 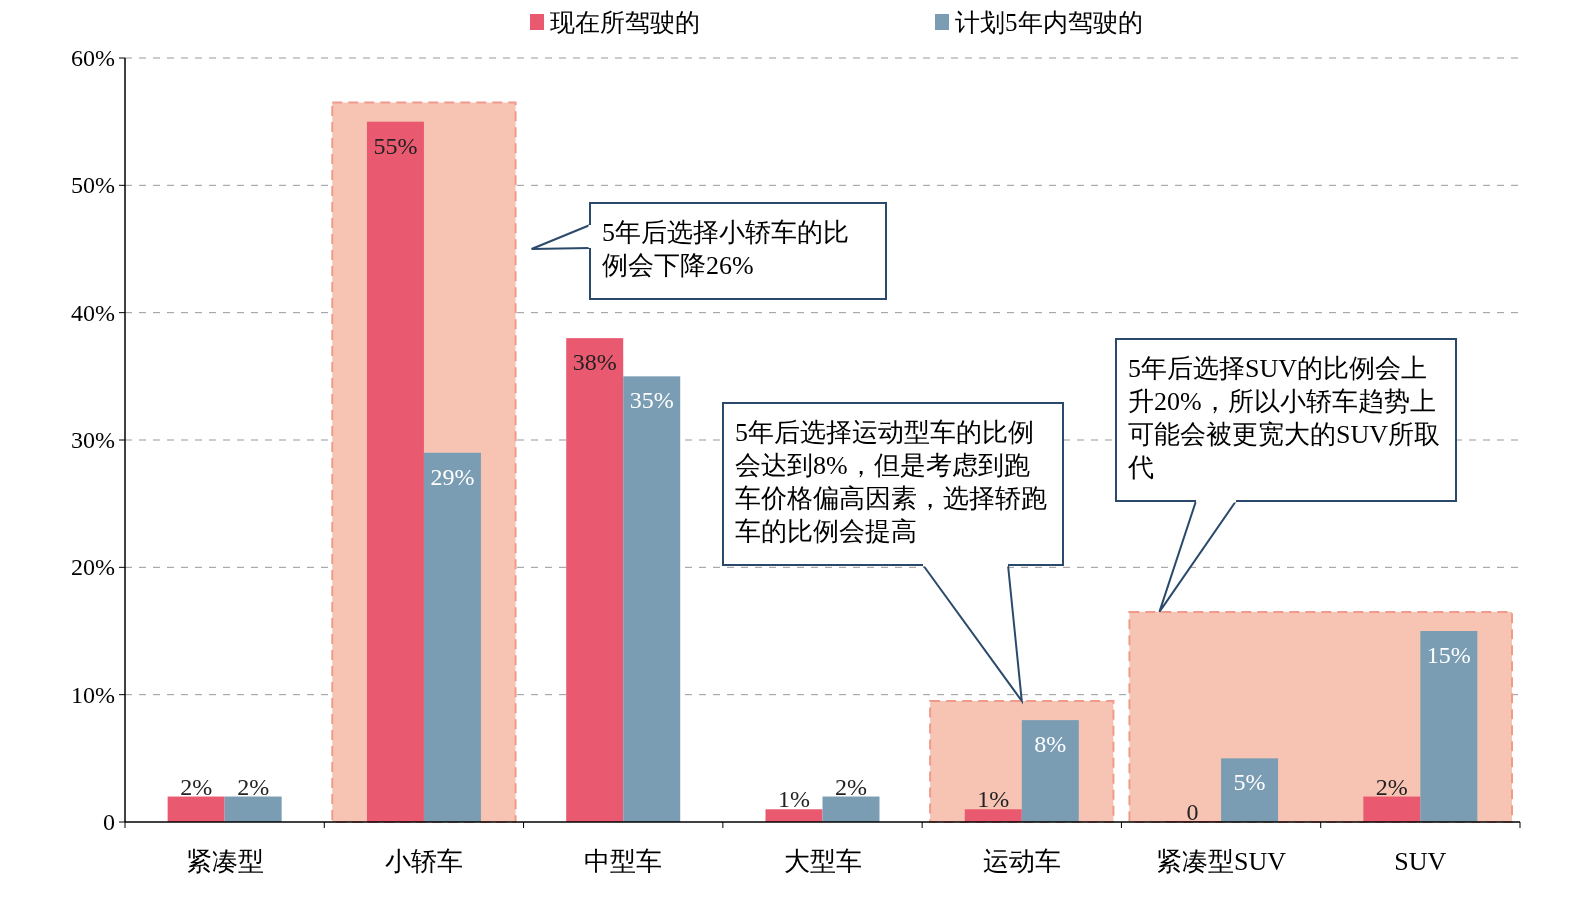 What do you see at coordinates (1221, 861) in the screenshot?
I see `x-tick-label: 紧凑型SUV` at bounding box center [1221, 861].